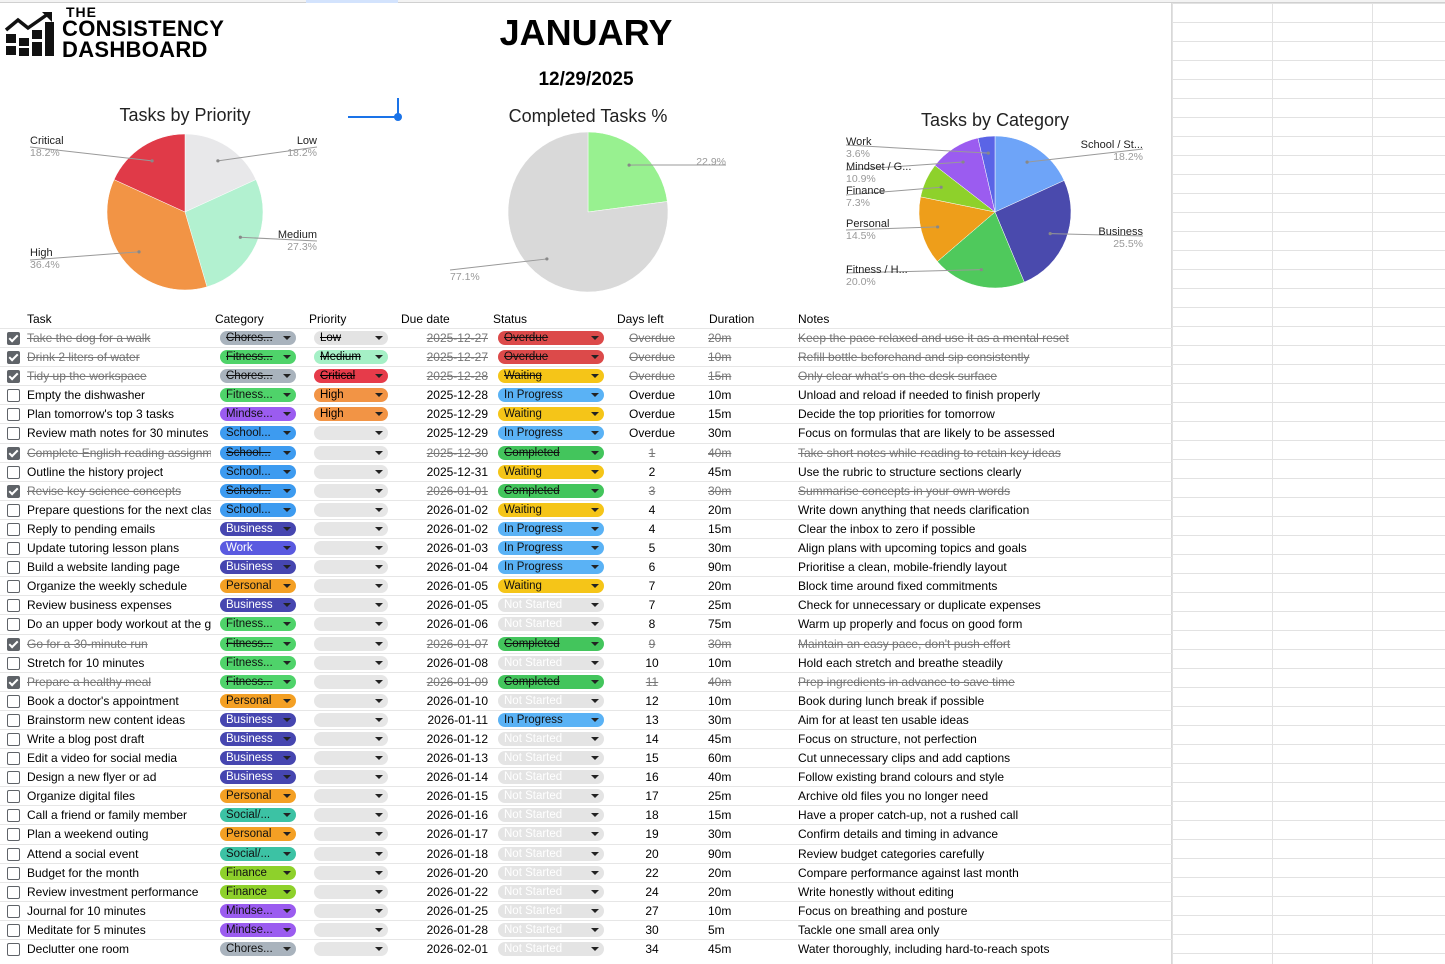  I want to click on chart-completed-tasks: Completed Tasks % 22.9% 77.1%, so click(588, 197).